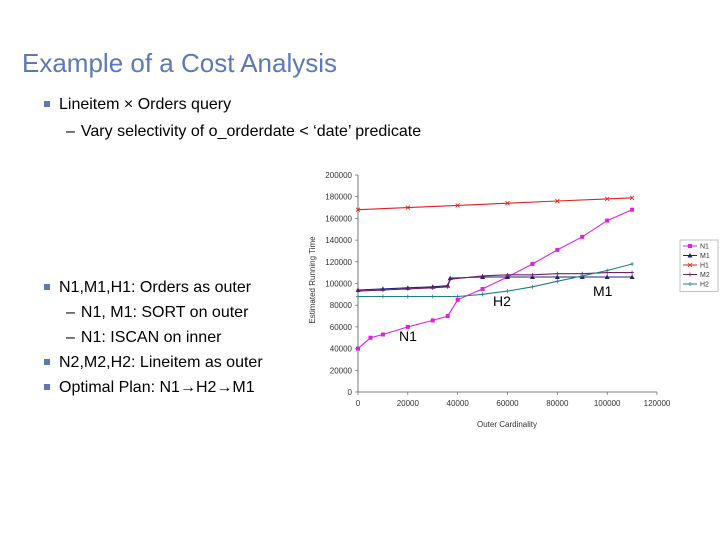 The height and width of the screenshot is (540, 720). Describe the element at coordinates (137, 105) in the screenshot. I see `bullet-lineitem-orders: Lineitem × Orders query` at that location.